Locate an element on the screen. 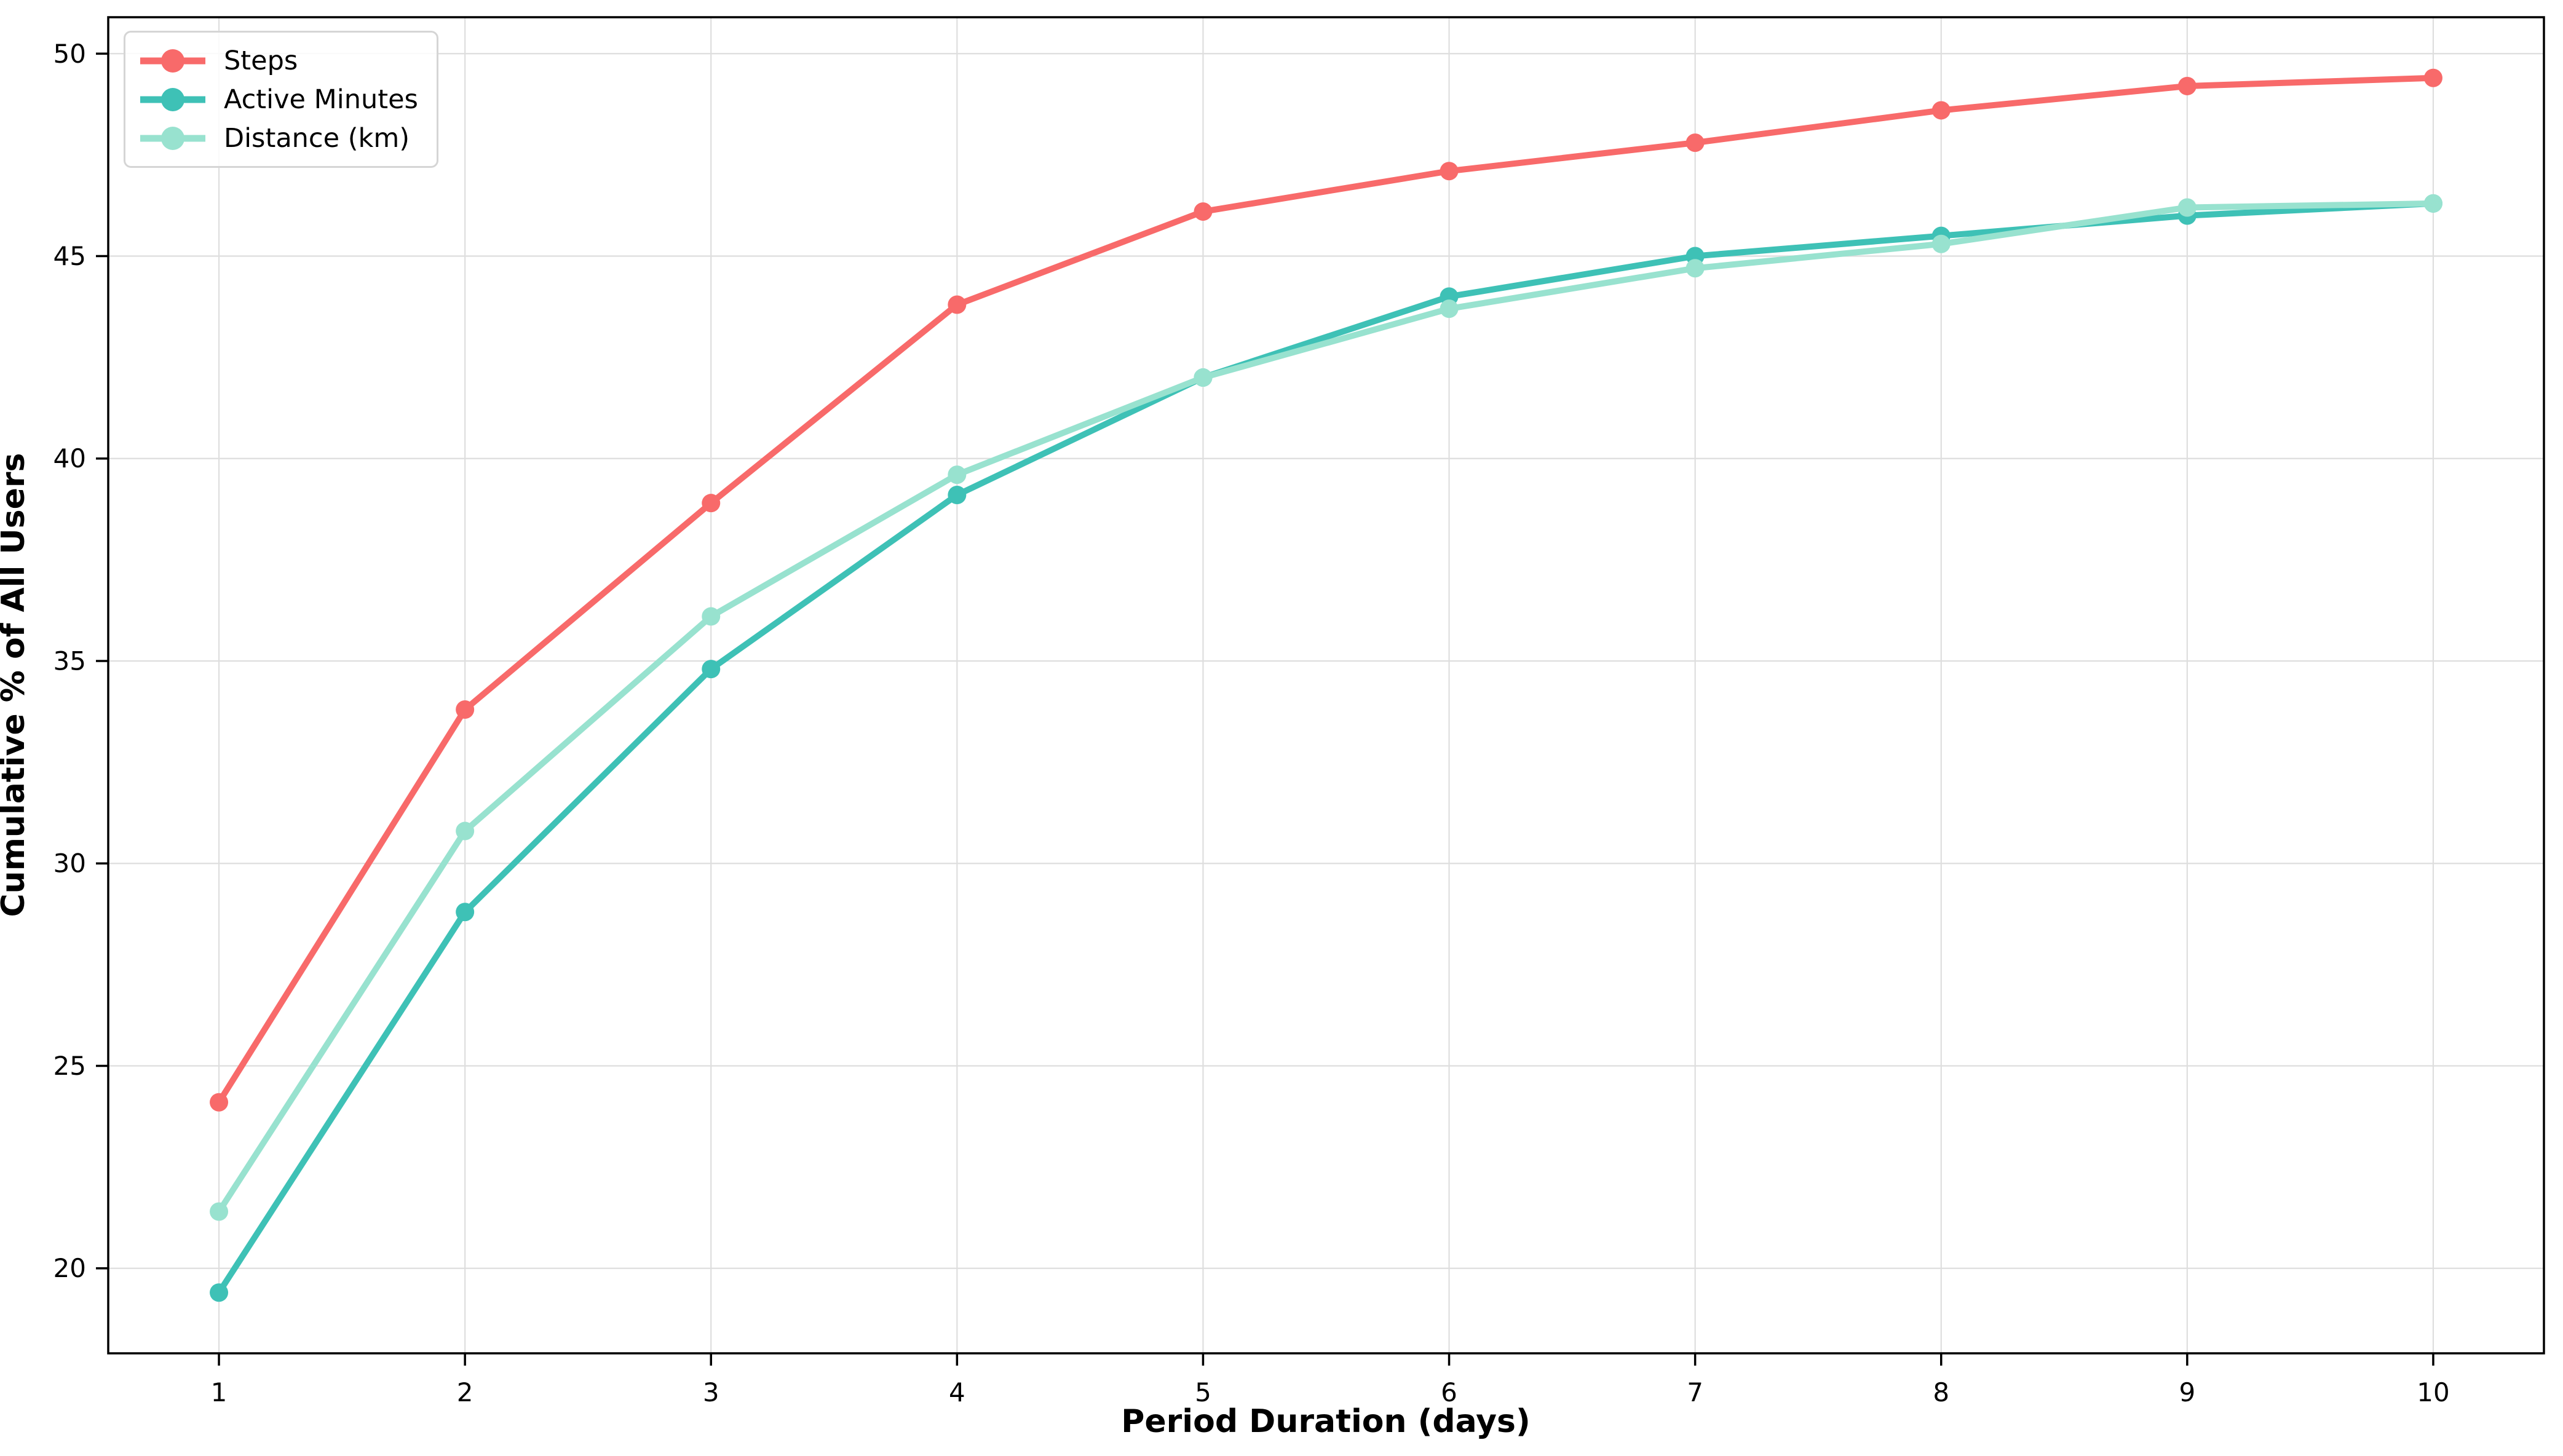 The height and width of the screenshot is (1456, 2563). legend-item-distance: Distance (km) is located at coordinates (278, 138).